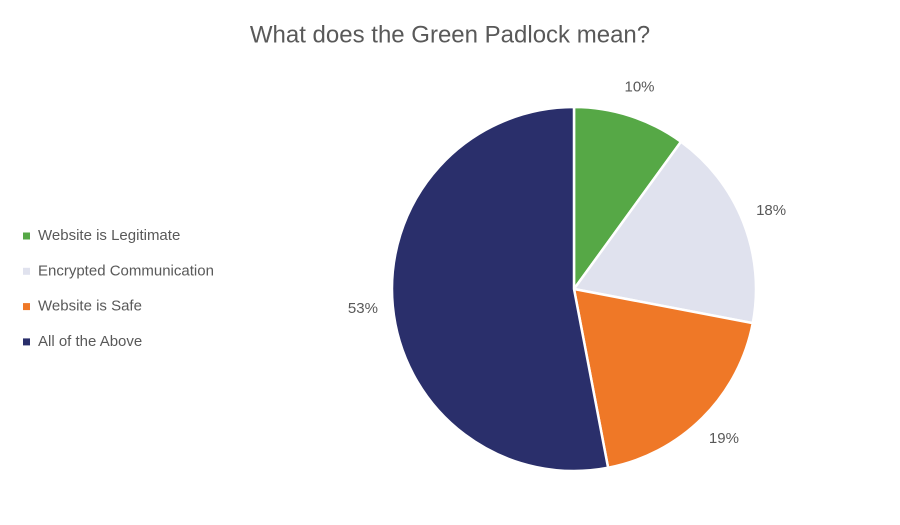  What do you see at coordinates (109, 235) in the screenshot?
I see `legend-label: Website is Legitimate` at bounding box center [109, 235].